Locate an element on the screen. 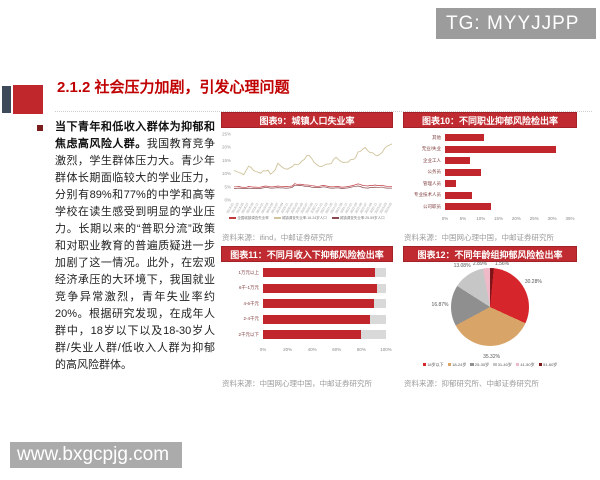 The width and height of the screenshot is (600, 480). bar-row: 2千元以下 is located at coordinates (302, 334).